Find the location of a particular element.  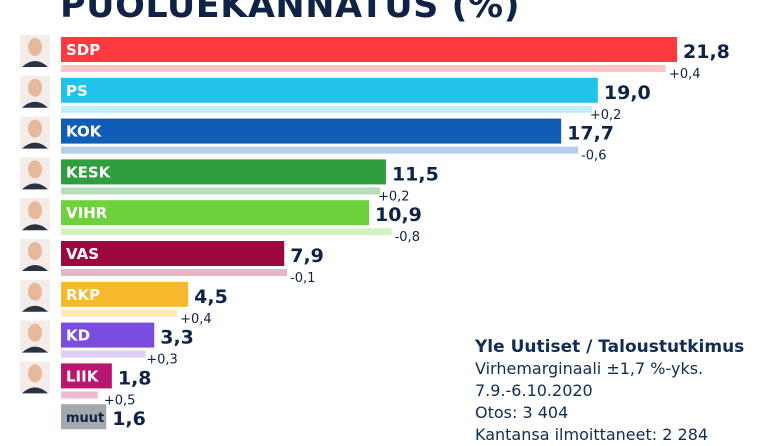

sample-size: Otos: 3 404 is located at coordinates (522, 412).